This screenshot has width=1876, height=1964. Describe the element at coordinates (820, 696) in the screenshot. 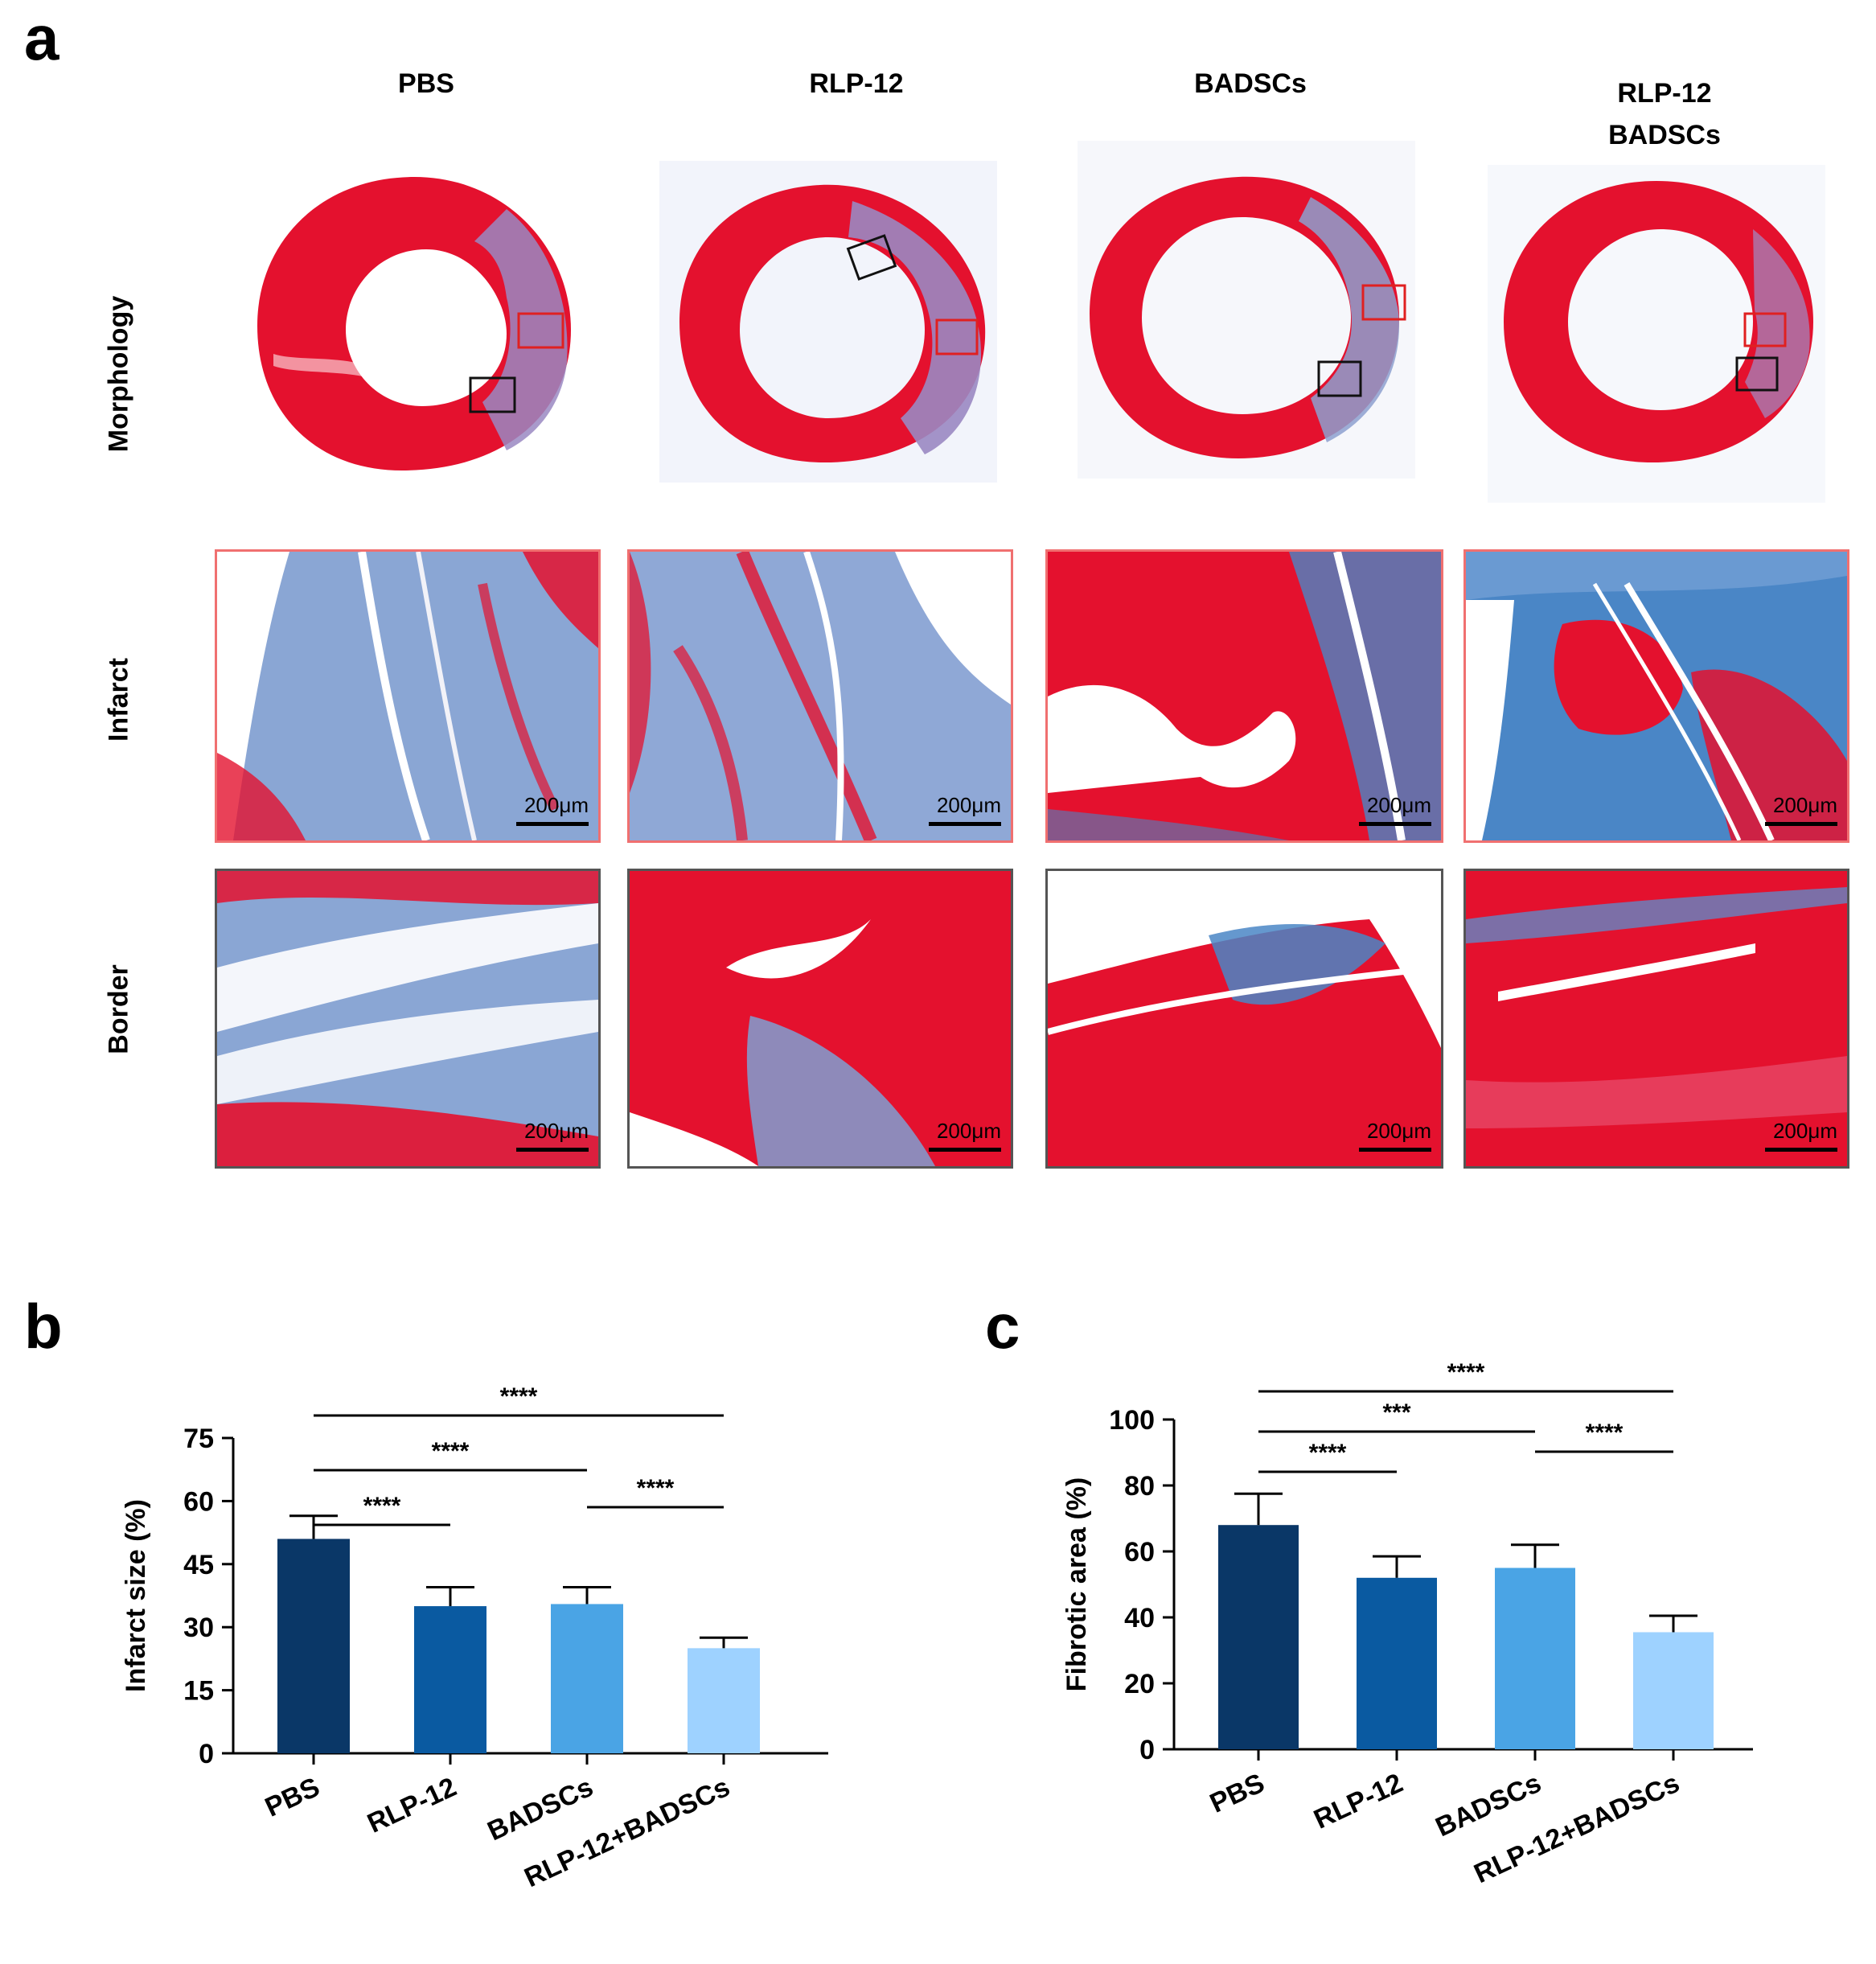

I see `infarct-image-rlp12: 200μm` at that location.